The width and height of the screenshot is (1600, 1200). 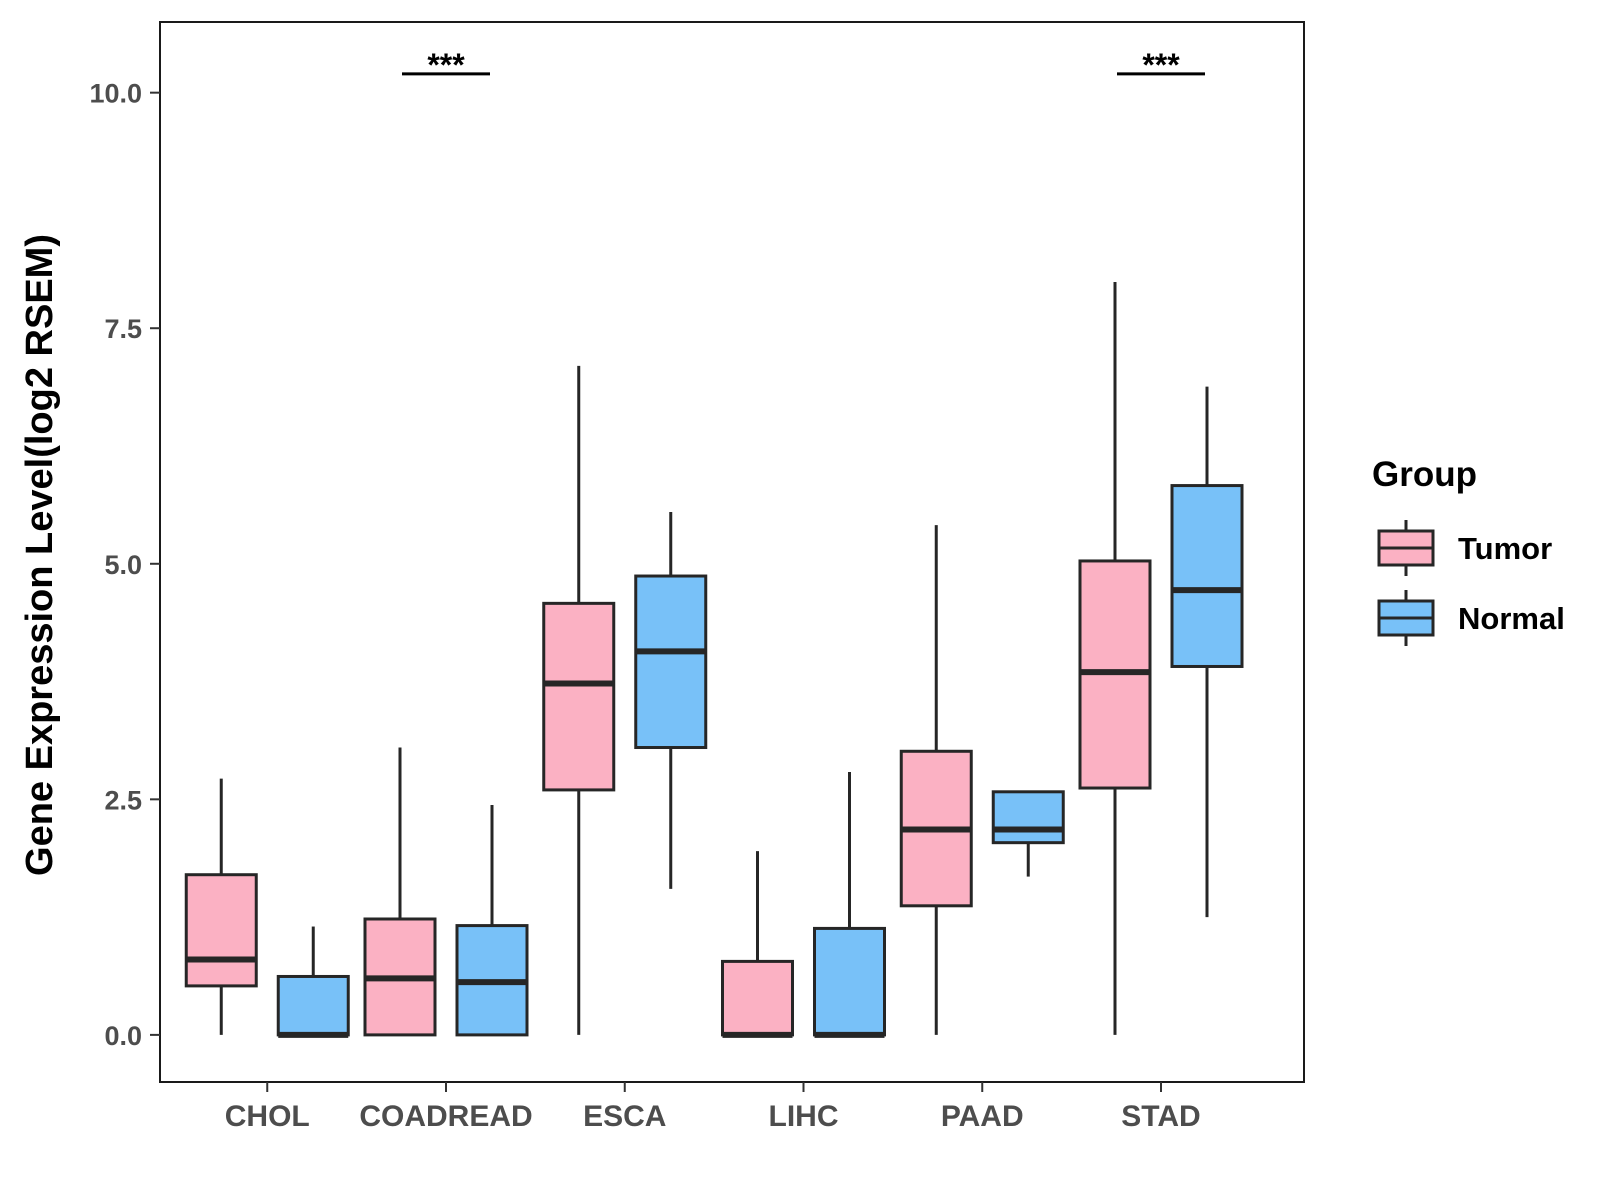 What do you see at coordinates (123, 329) in the screenshot?
I see `y-tick-label: 7.5` at bounding box center [123, 329].